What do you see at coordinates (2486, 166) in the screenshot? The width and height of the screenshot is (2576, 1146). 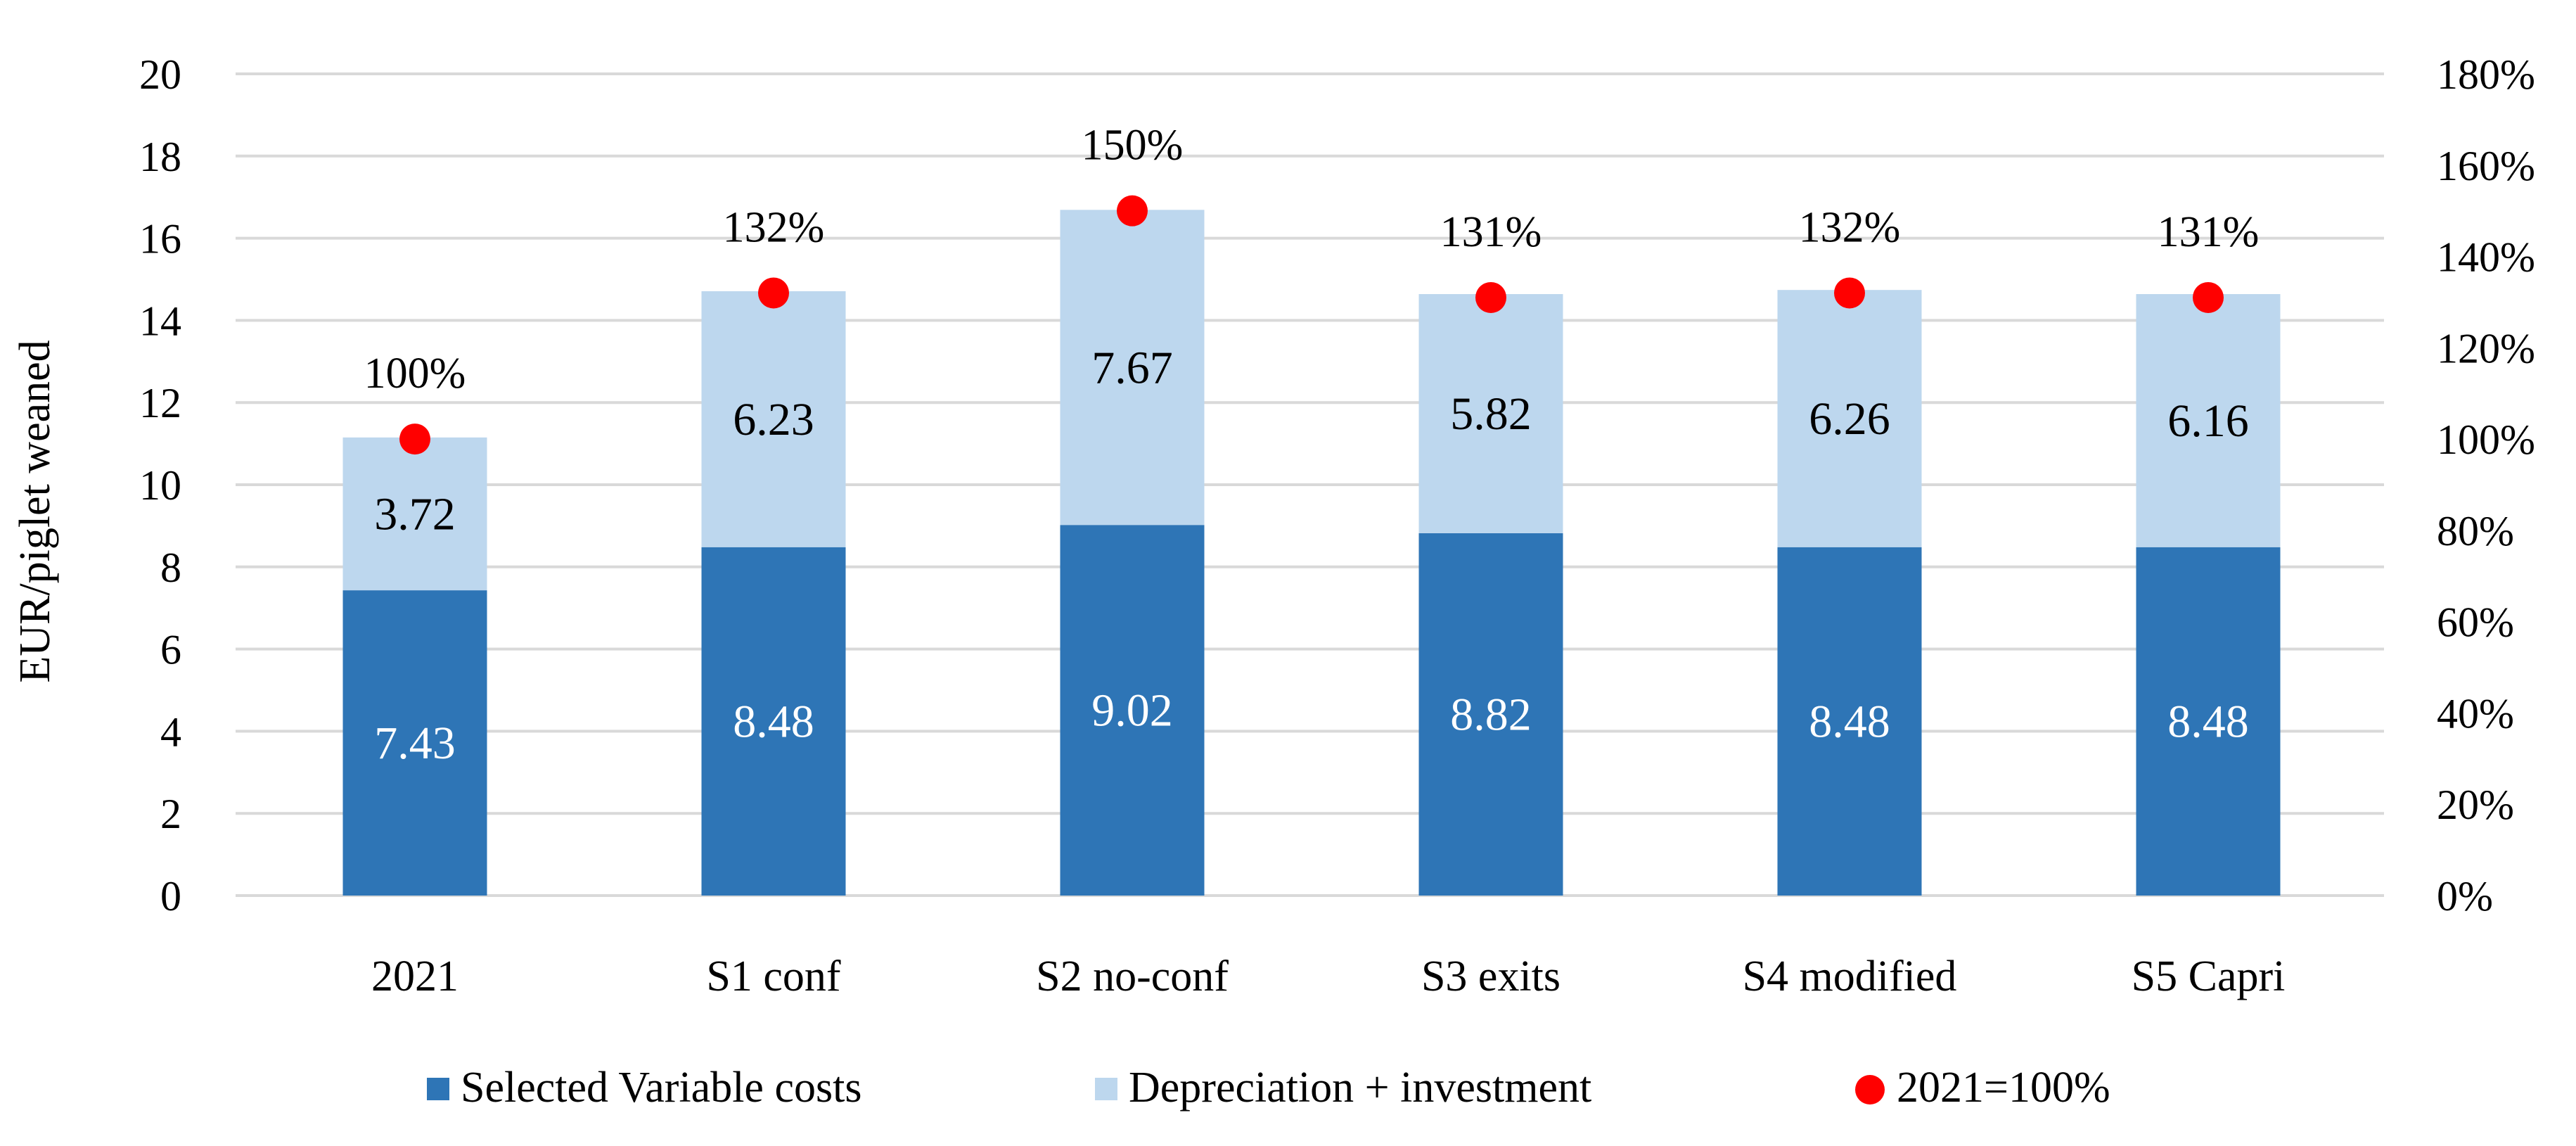 I see `y2-tick-label: 160%` at bounding box center [2486, 166].